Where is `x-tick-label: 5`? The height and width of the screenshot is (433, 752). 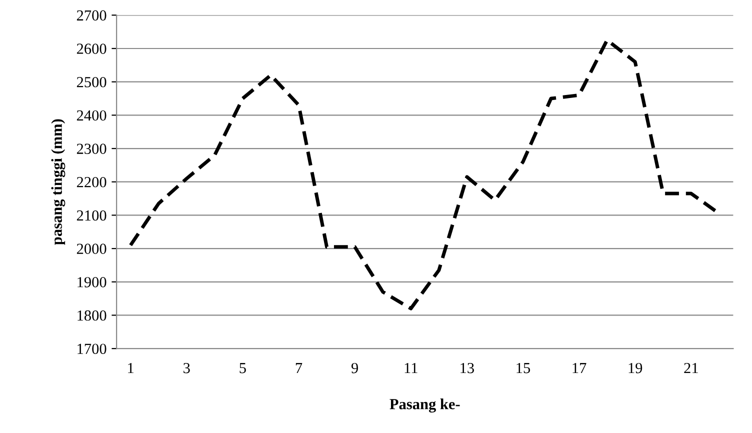
x-tick-label: 5 is located at coordinates (243, 368).